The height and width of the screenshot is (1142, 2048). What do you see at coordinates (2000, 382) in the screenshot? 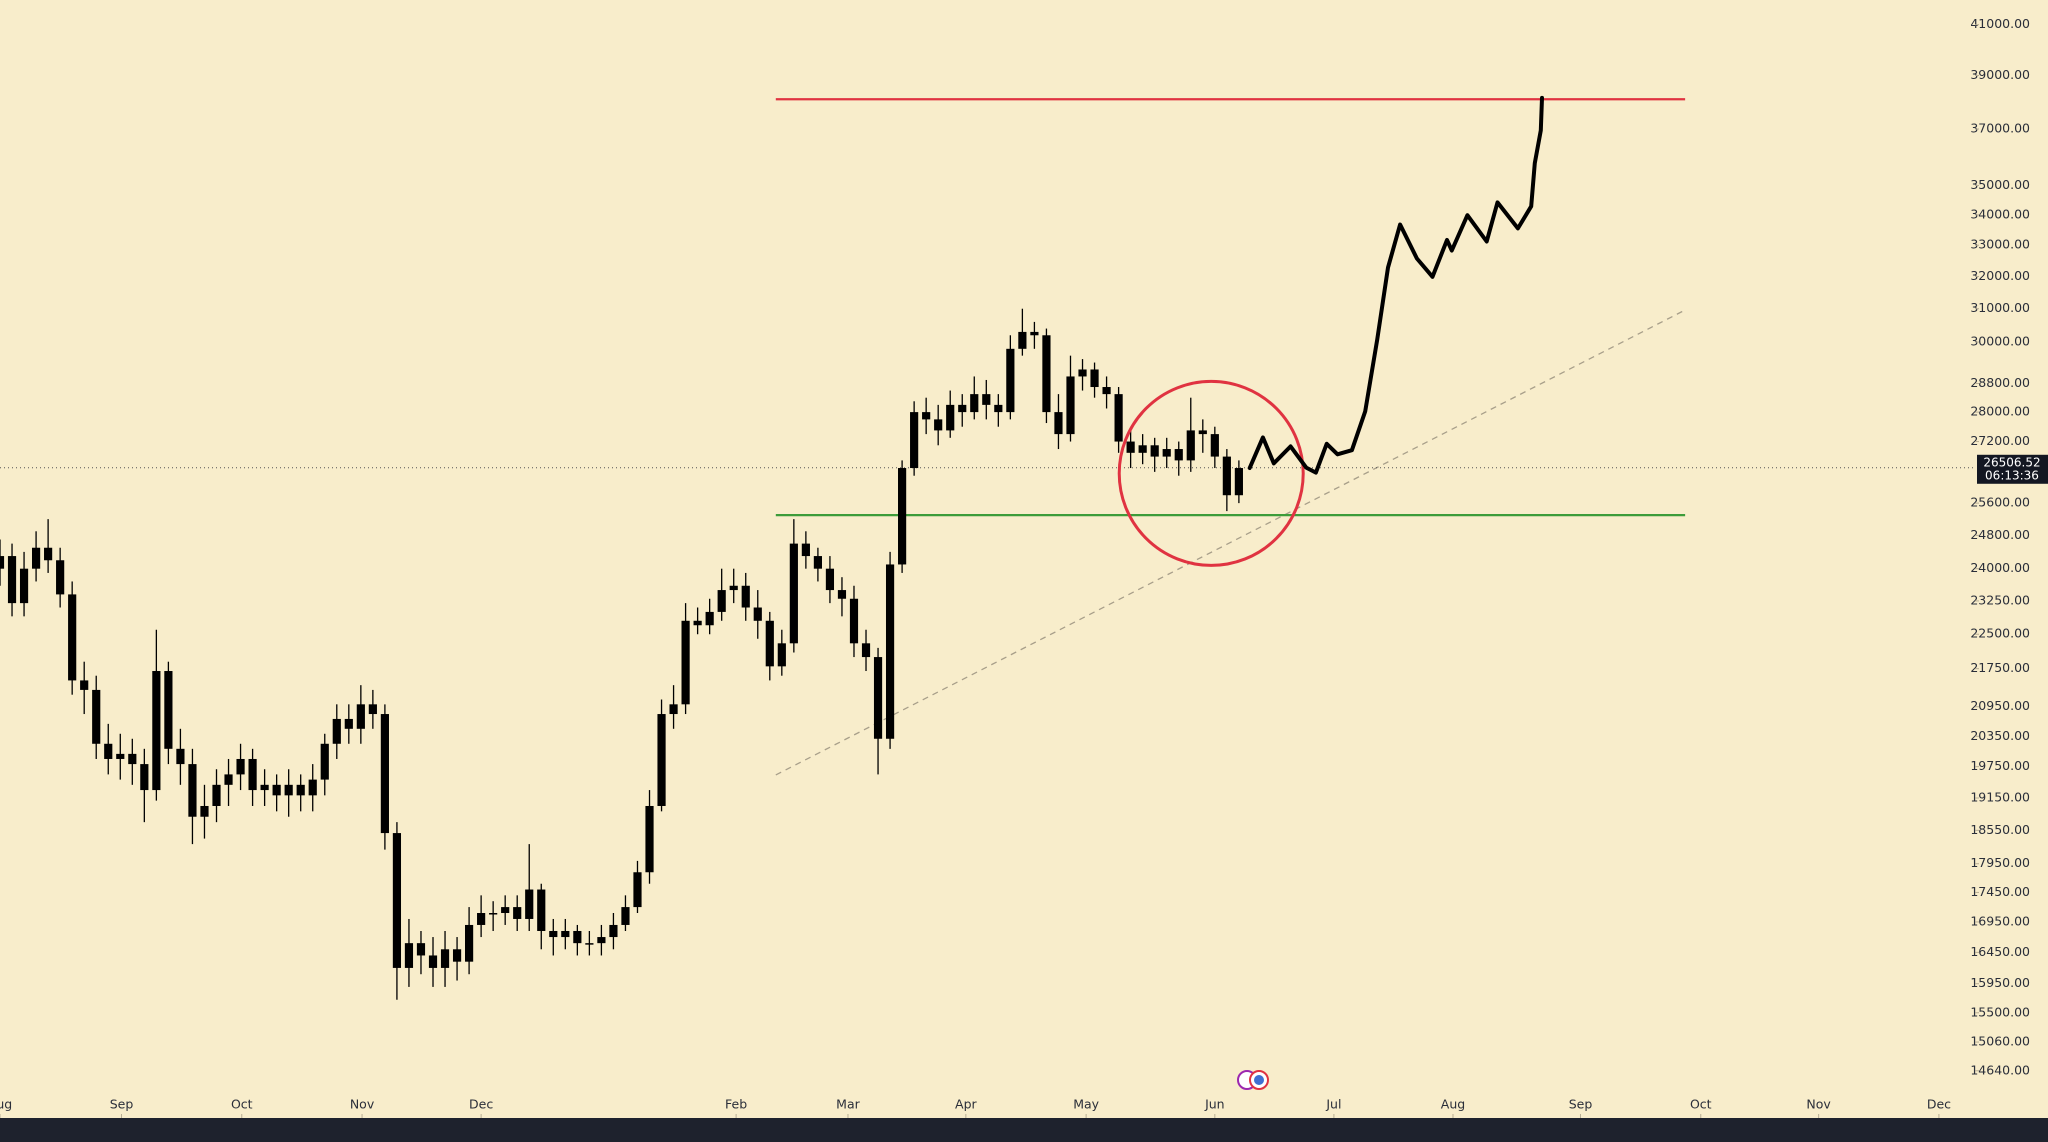
I see `y-tick-label: 28800.00` at bounding box center [2000, 382].